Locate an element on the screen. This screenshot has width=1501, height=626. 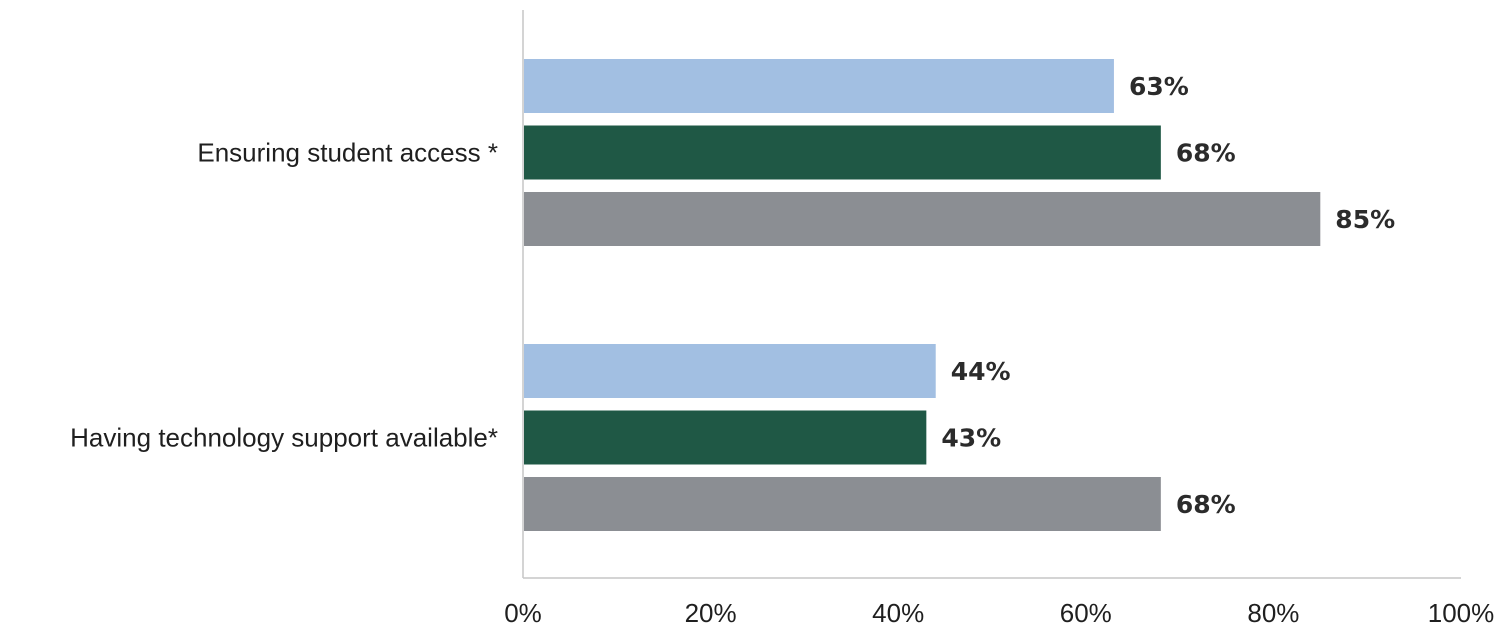
bar-value-label: 43% is located at coordinates (971, 438).